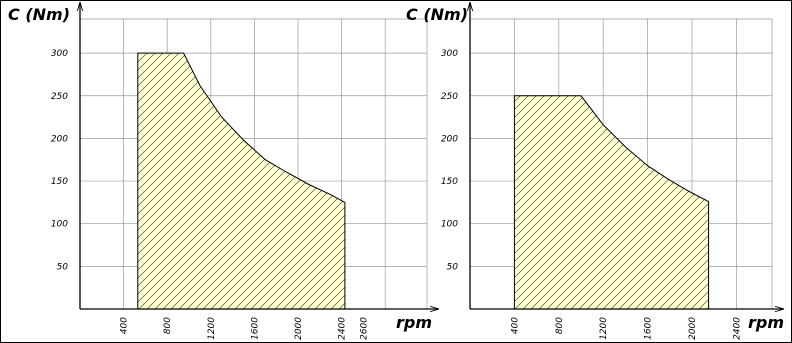  Describe the element at coordinates (766, 322) in the screenshot. I see `chart-right-xlabel: rpm` at that location.